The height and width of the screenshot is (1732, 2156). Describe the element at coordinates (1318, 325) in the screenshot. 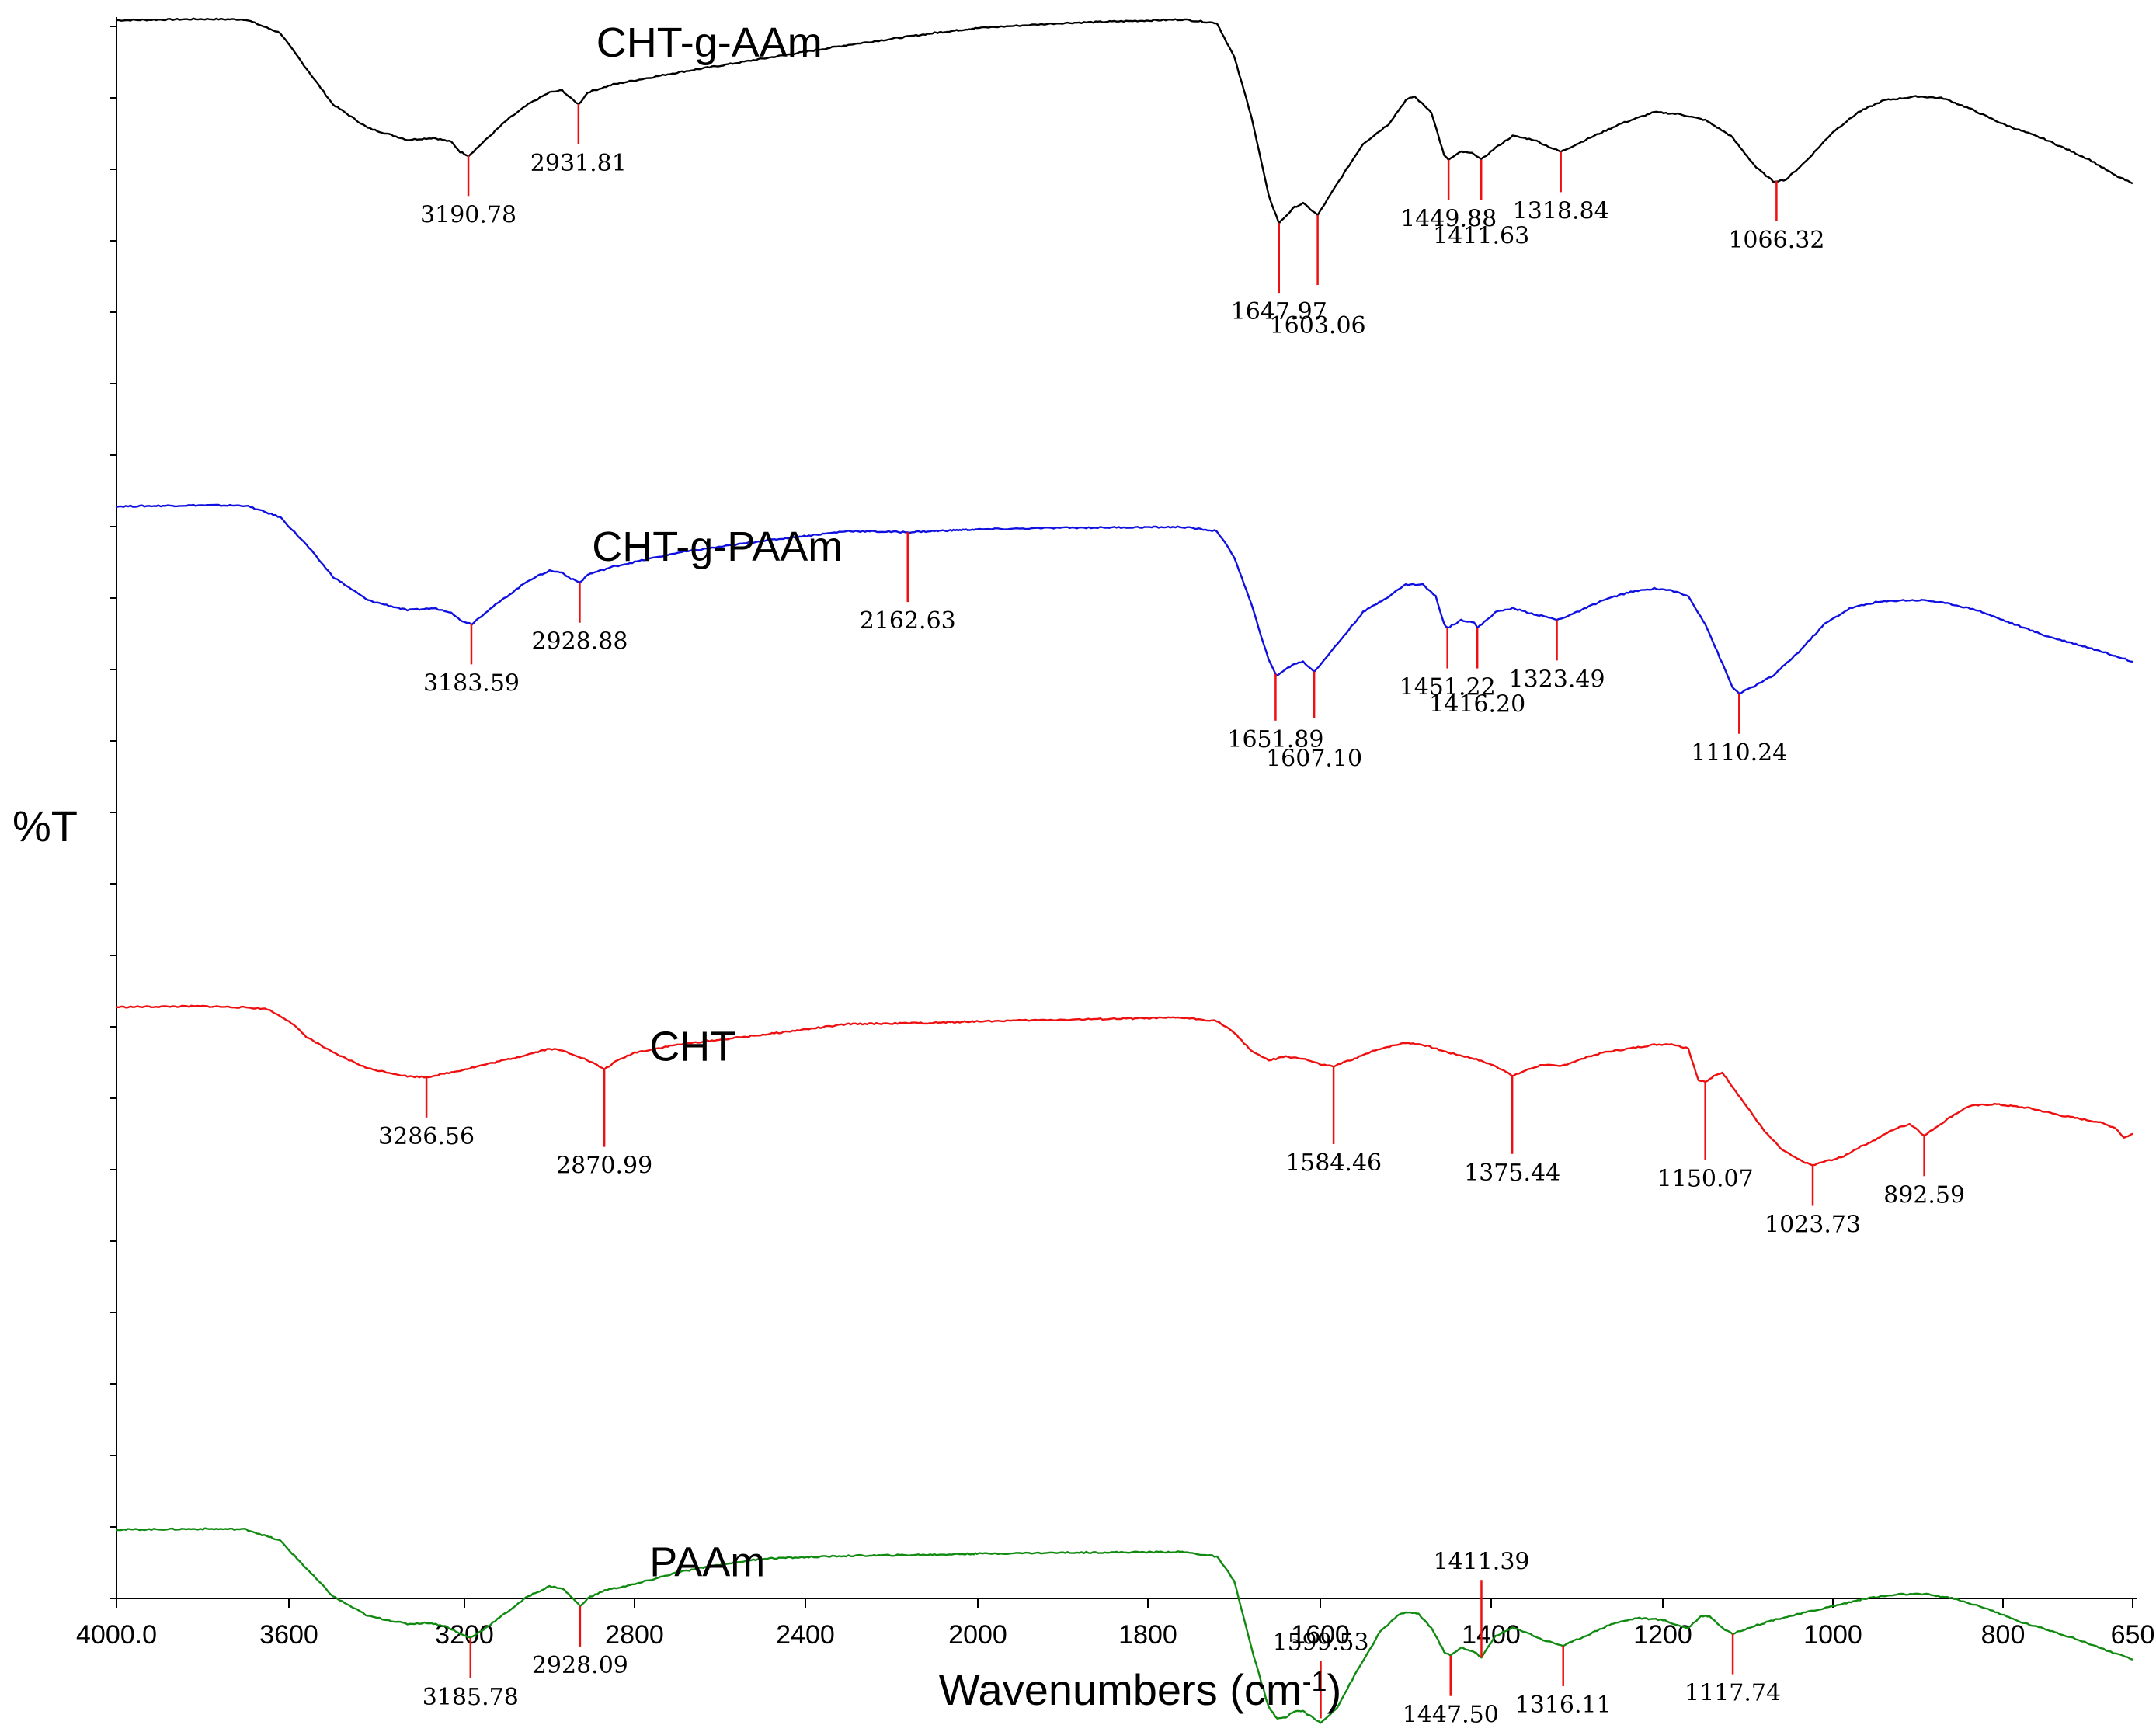

I see `peak-label: 1603.06` at that location.